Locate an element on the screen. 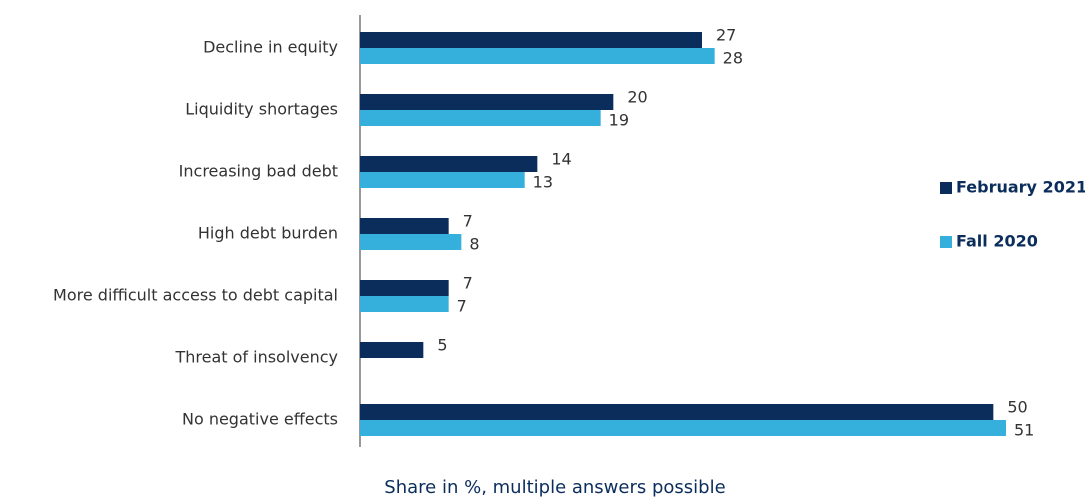  category-label: Liquidity shortages is located at coordinates (261, 109).